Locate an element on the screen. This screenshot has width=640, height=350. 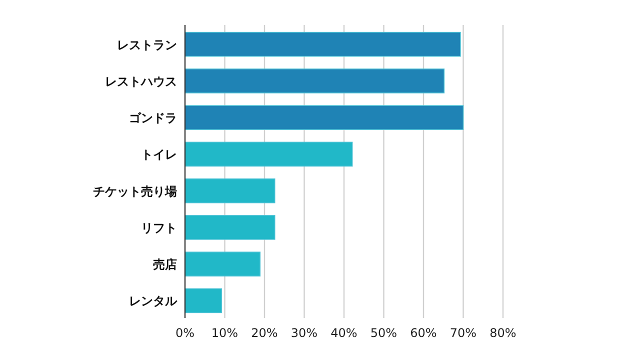
x-tick-label: 10% is located at coordinates (224, 333).